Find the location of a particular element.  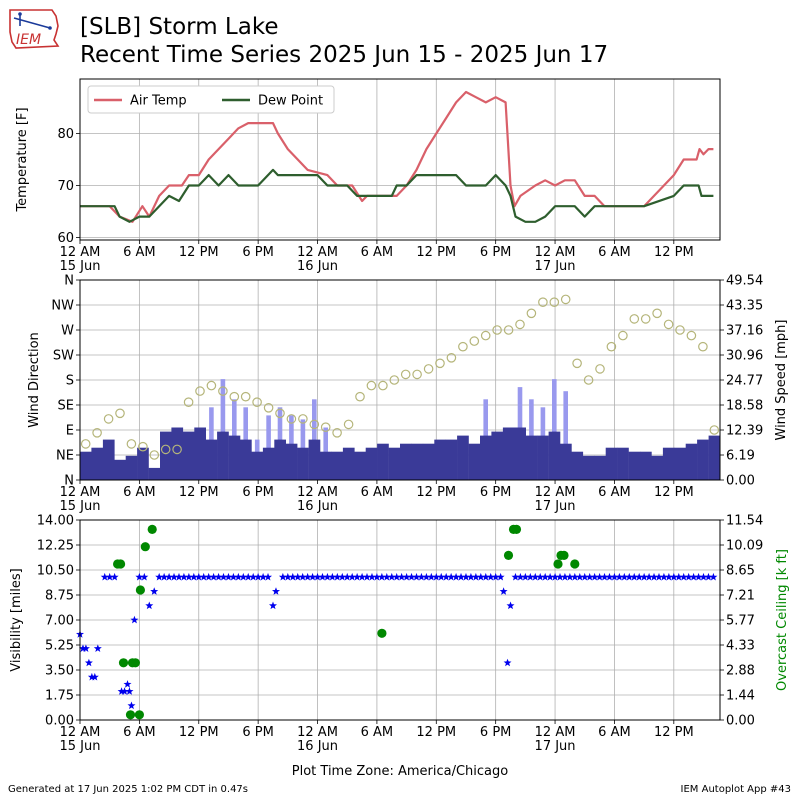

wind-ytick-label-right: 37.16 is located at coordinates (744, 331).